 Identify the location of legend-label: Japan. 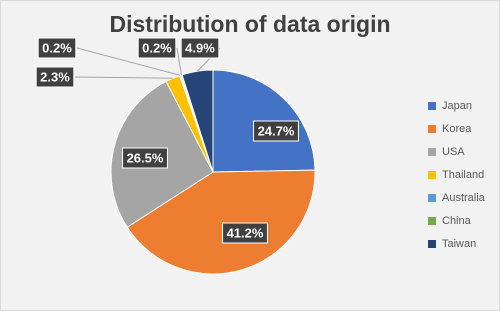
(457, 106).